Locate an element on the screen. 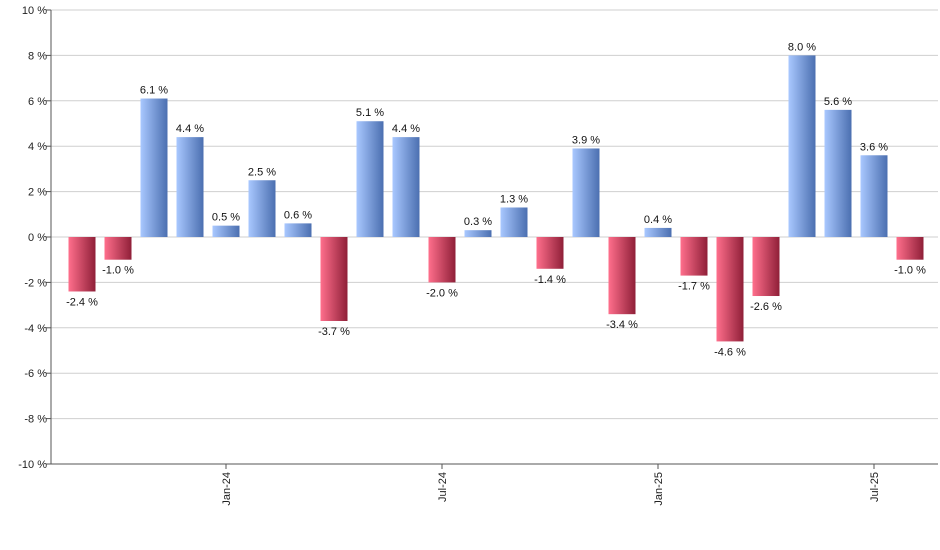 This screenshot has height=550, width=940. bar-value-label: -3.4 % is located at coordinates (622, 325).